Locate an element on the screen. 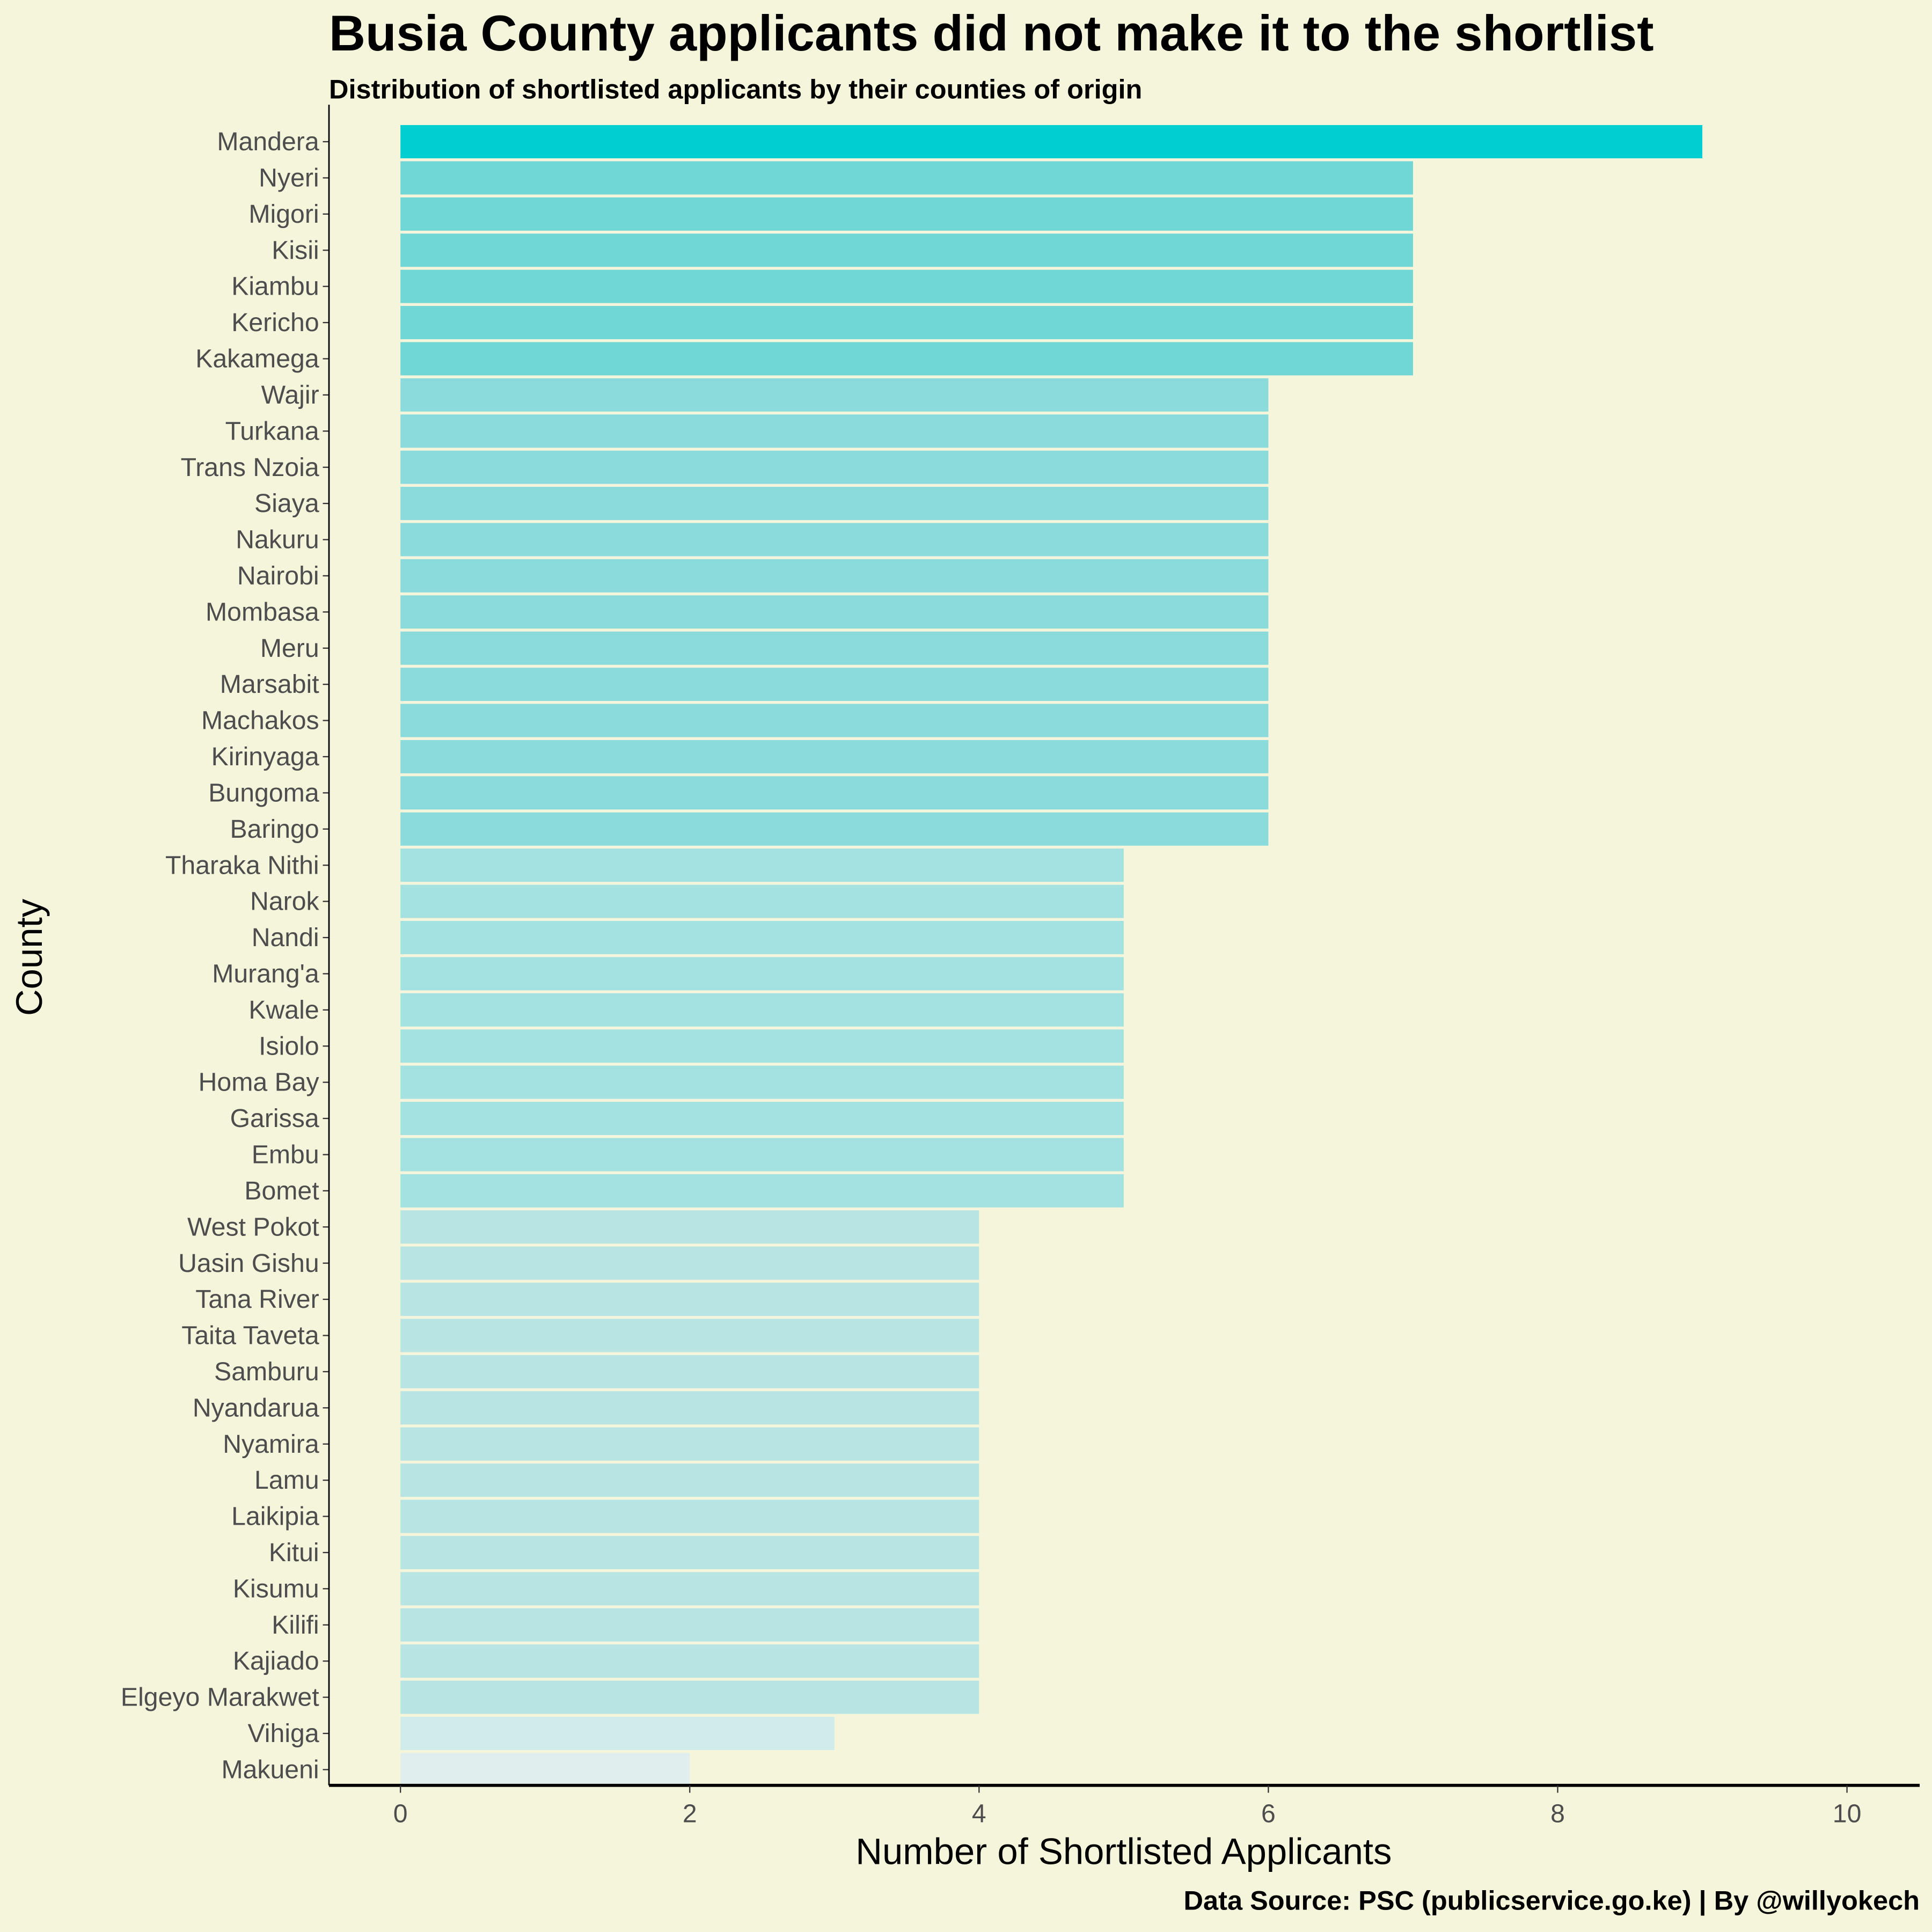  x-tick-label: 2 is located at coordinates (690, 1813).